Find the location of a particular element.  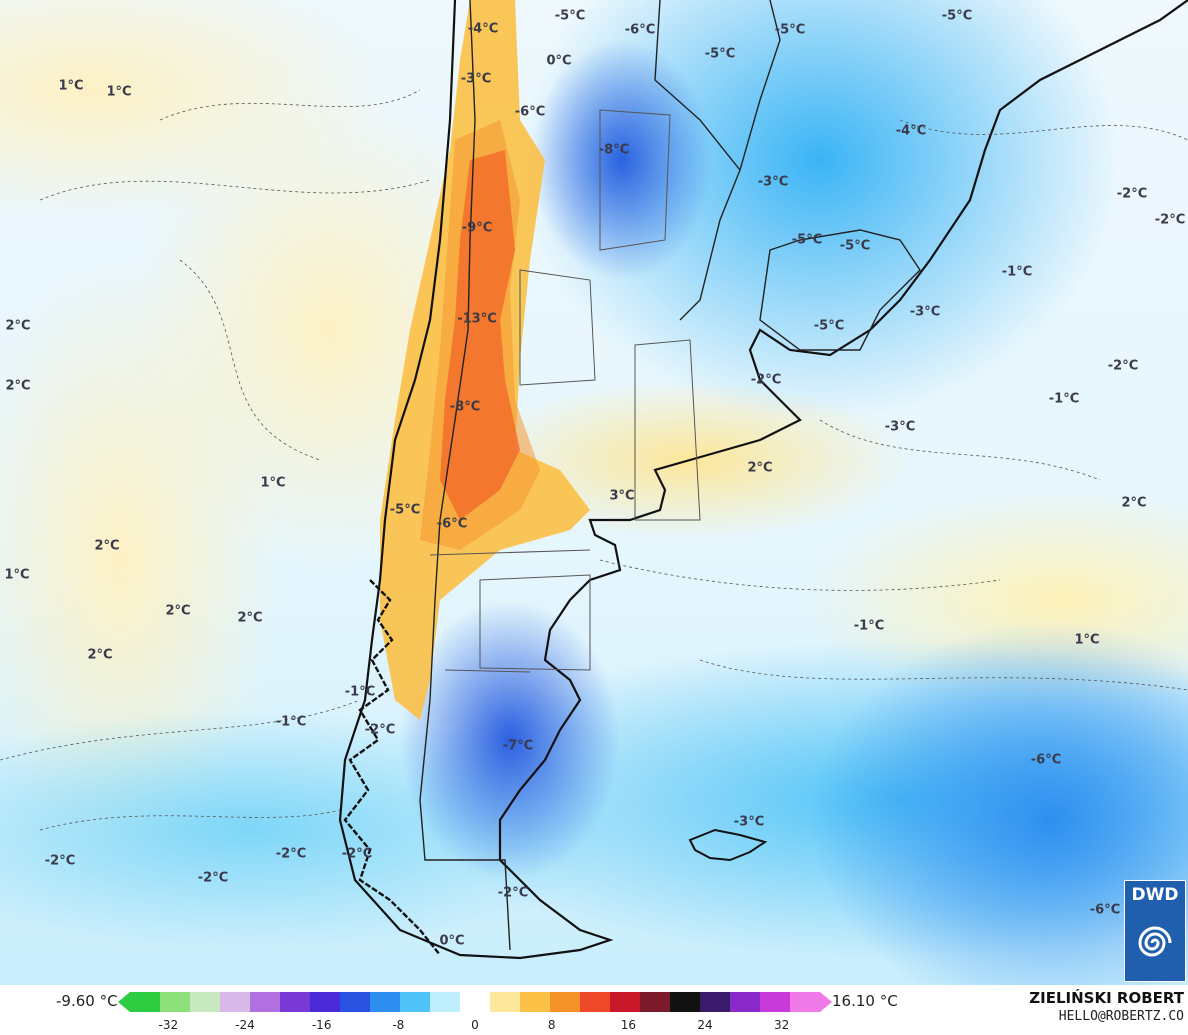

province-borders is located at coordinates (565, 391).